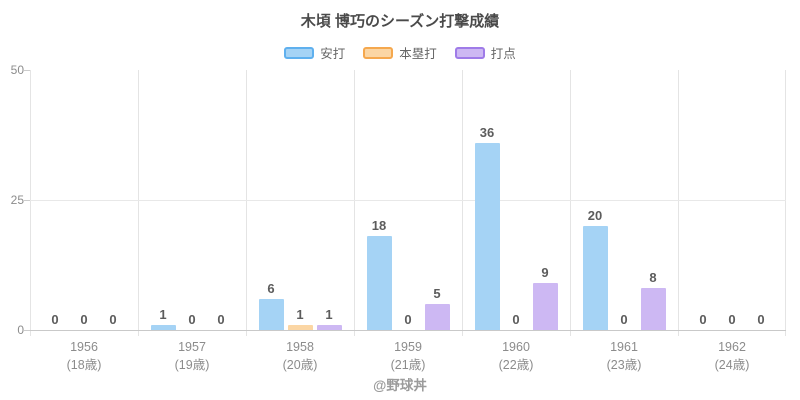  I want to click on x-axis-year-label: 1956, so click(84, 347).